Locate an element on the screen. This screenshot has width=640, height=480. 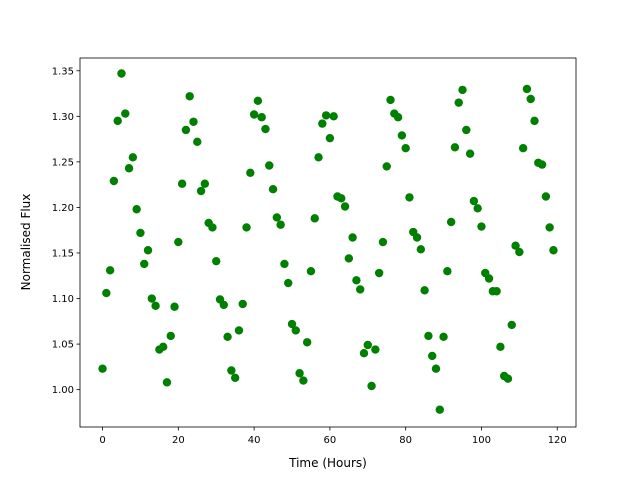
x-tick-label: 0 is located at coordinates (102, 440).